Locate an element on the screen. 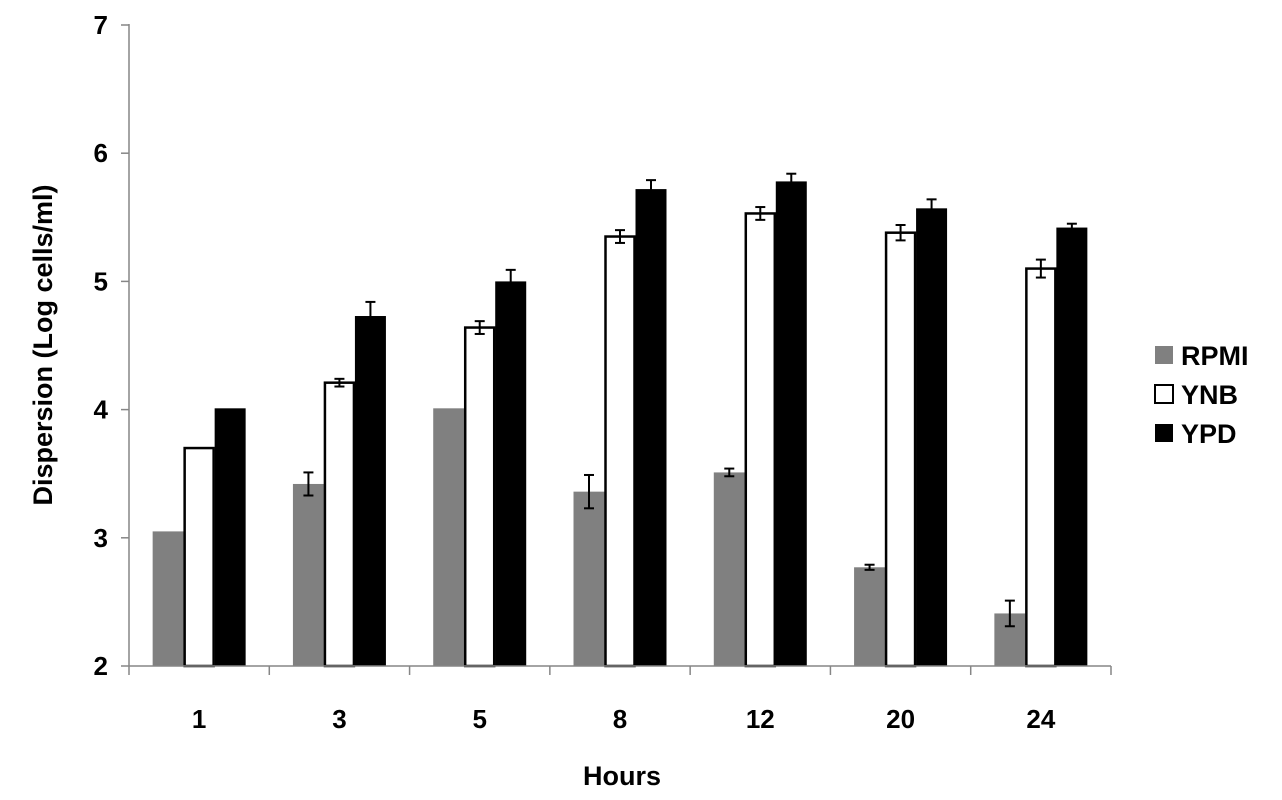 Image resolution: width=1282 pixels, height=800 pixels. x-tick-label: 8 is located at coordinates (620, 719).